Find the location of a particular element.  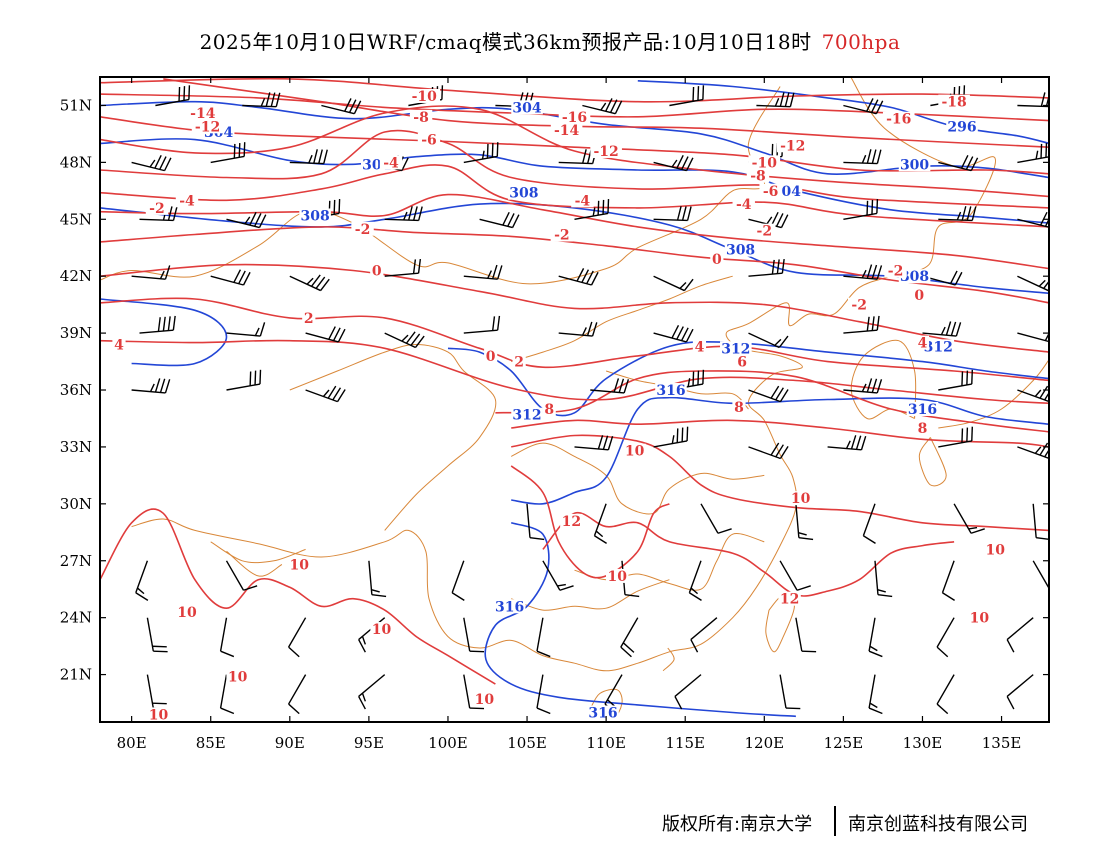

lon-tick-label: 105E is located at coordinates (527, 743).